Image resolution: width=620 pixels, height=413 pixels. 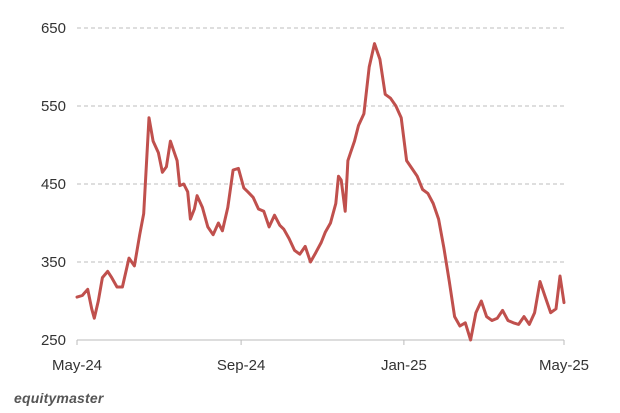 What do you see at coordinates (53, 106) in the screenshot?
I see `y-tick-label: 550` at bounding box center [53, 106].